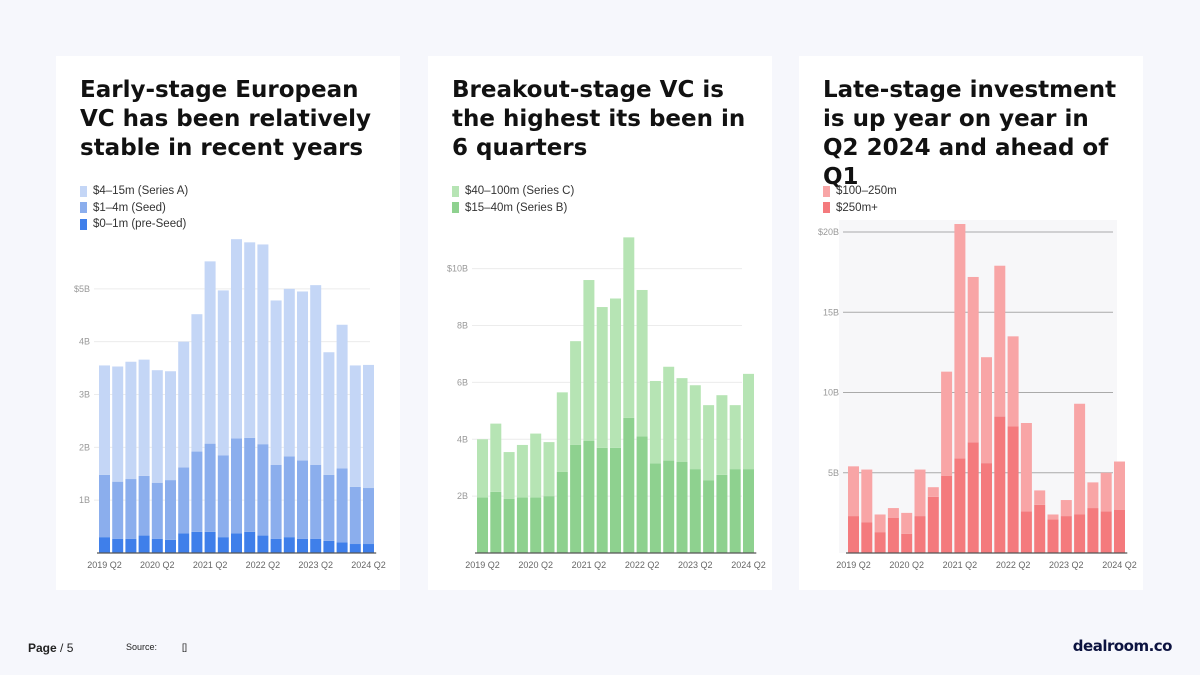  I want to click on legend-label: $100–250m, so click(866, 191).